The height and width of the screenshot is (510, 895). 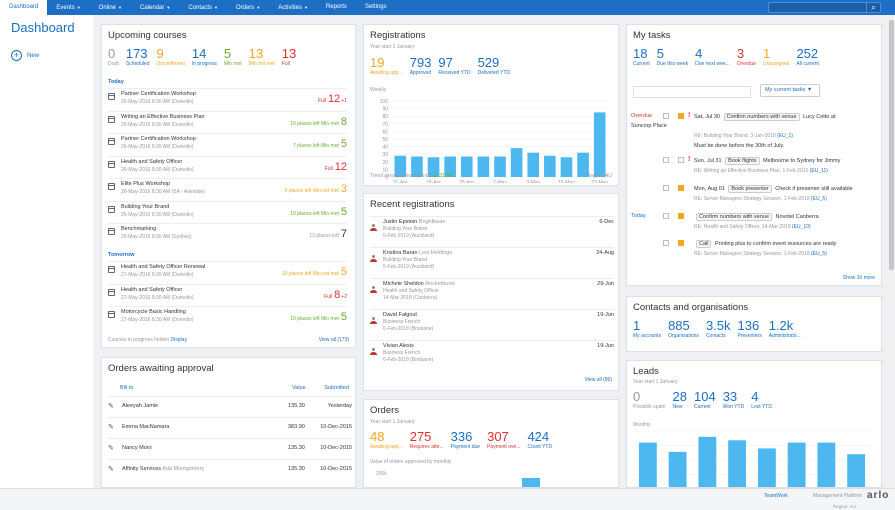 What do you see at coordinates (647, 329) in the screenshot?
I see `stat-item: 1 My accounts` at bounding box center [647, 329].